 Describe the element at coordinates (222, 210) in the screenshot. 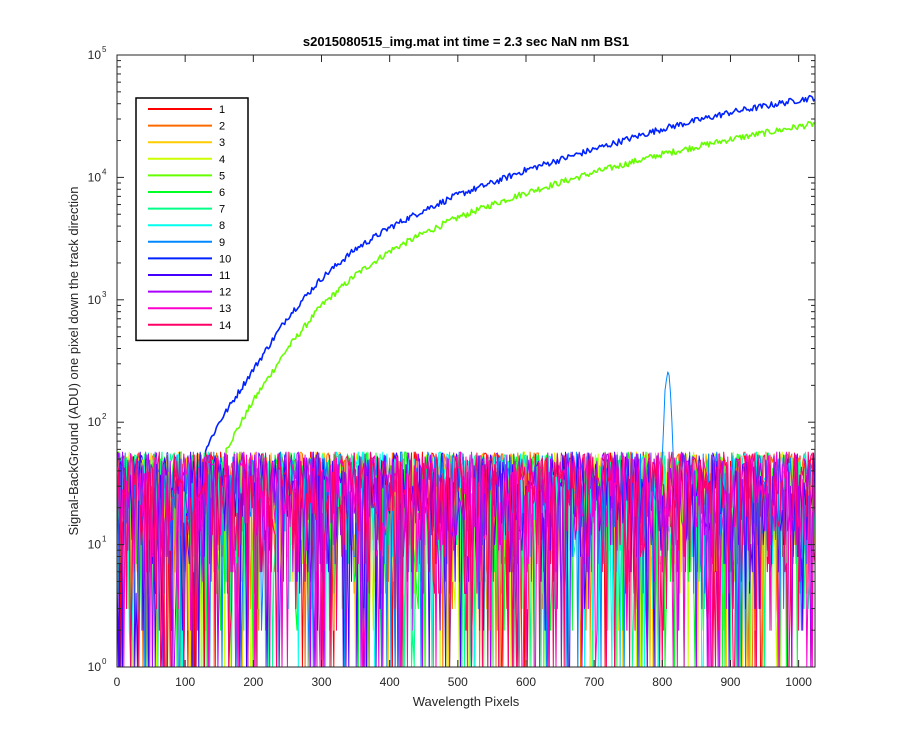

I see `legend-label-7: 7` at that location.